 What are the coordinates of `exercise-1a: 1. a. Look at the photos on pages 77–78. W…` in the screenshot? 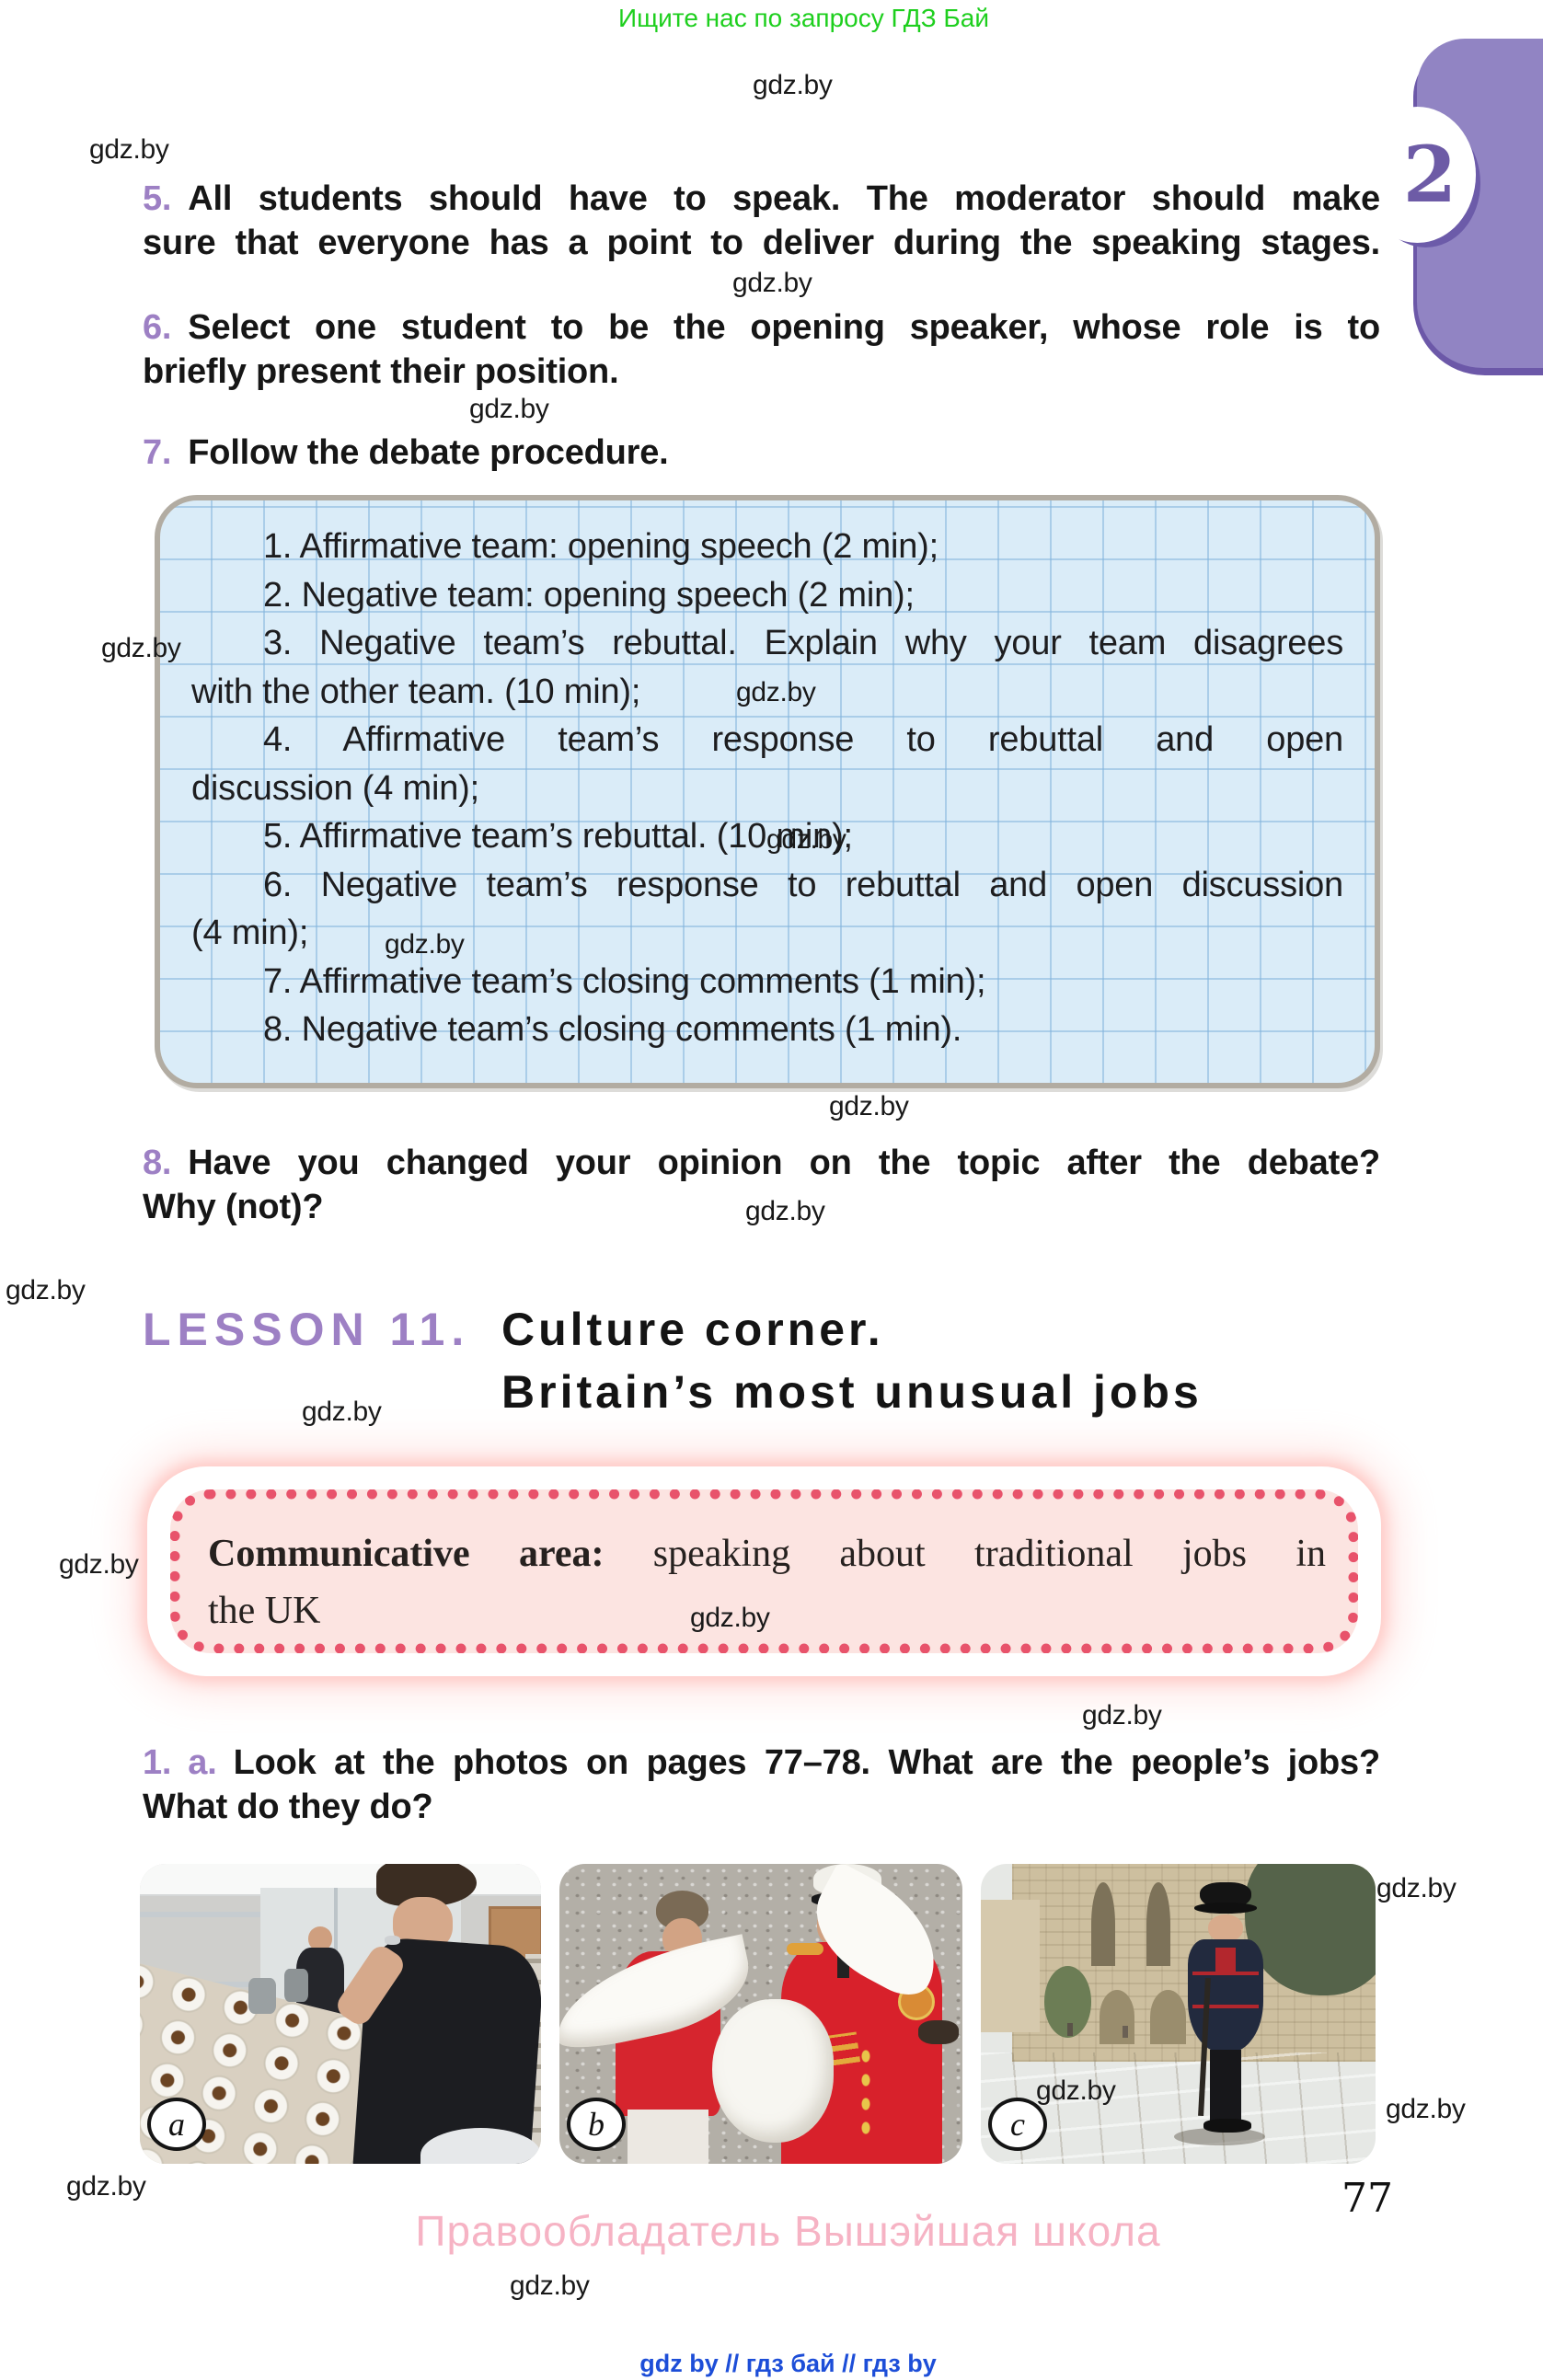 It's located at (761, 1785).